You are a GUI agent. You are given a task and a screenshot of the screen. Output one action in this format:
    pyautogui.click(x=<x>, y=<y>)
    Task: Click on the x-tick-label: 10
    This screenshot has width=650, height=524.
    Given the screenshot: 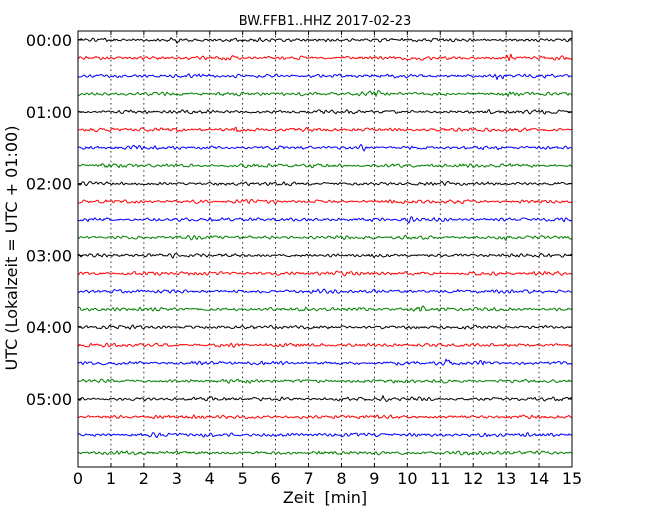 What is the action you would take?
    pyautogui.click(x=407, y=478)
    